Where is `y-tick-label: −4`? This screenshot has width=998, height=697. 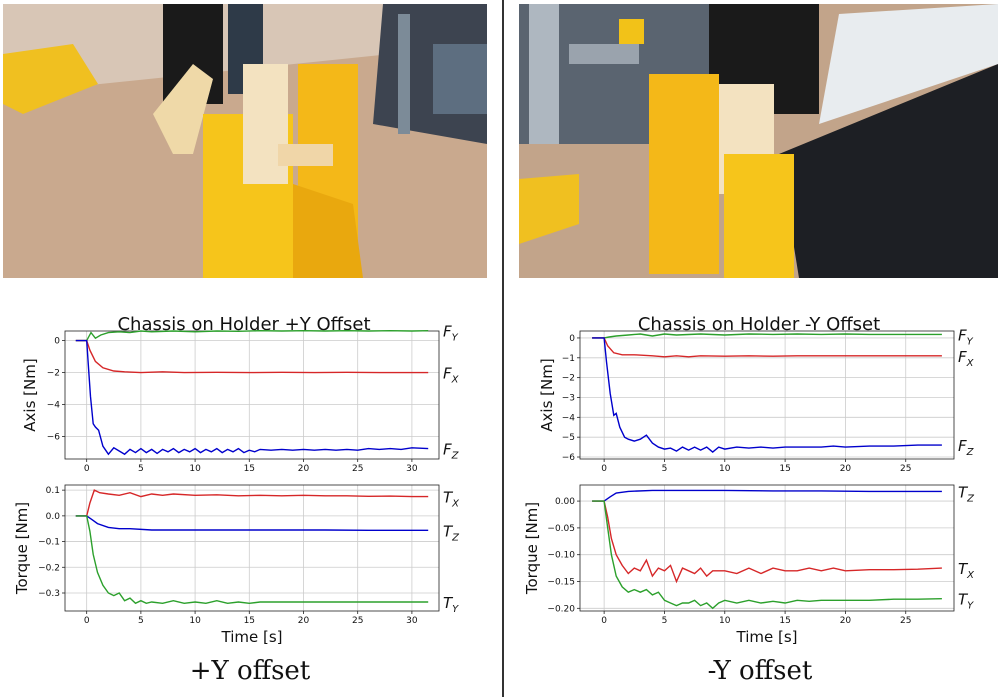 y-tick-label: −4 is located at coordinates (54, 406).